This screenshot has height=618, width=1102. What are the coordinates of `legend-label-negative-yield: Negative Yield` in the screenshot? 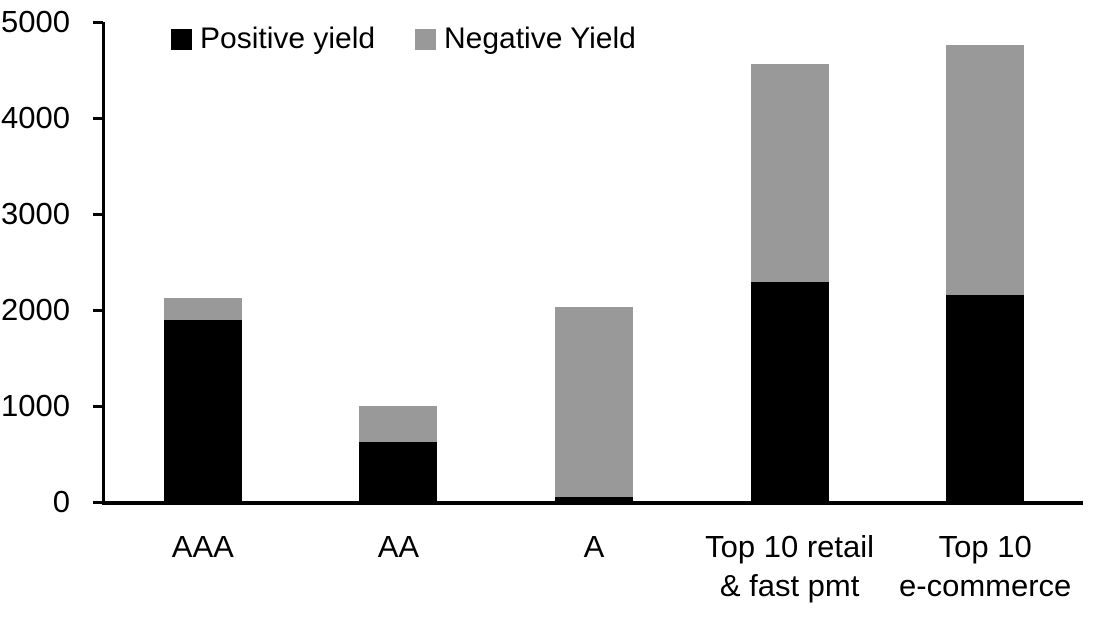 It's located at (540, 38).